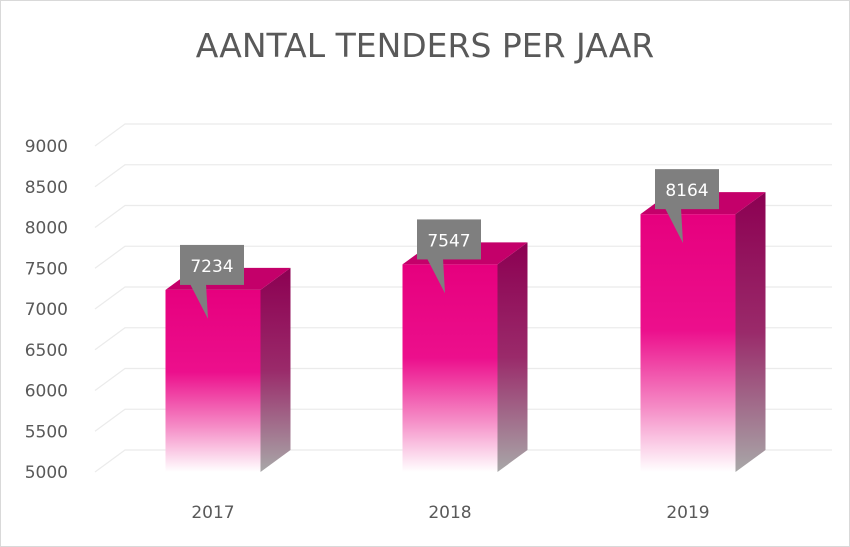 The height and width of the screenshot is (547, 850). What do you see at coordinates (687, 513) in the screenshot?
I see `x-tick-label: 2019` at bounding box center [687, 513].